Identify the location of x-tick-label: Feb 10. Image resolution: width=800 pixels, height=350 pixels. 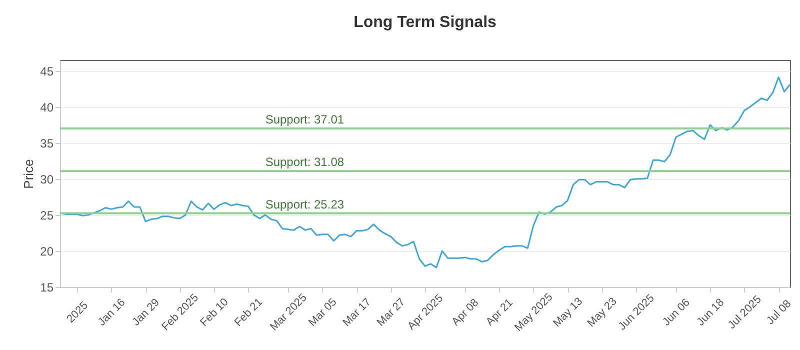
(214, 312).